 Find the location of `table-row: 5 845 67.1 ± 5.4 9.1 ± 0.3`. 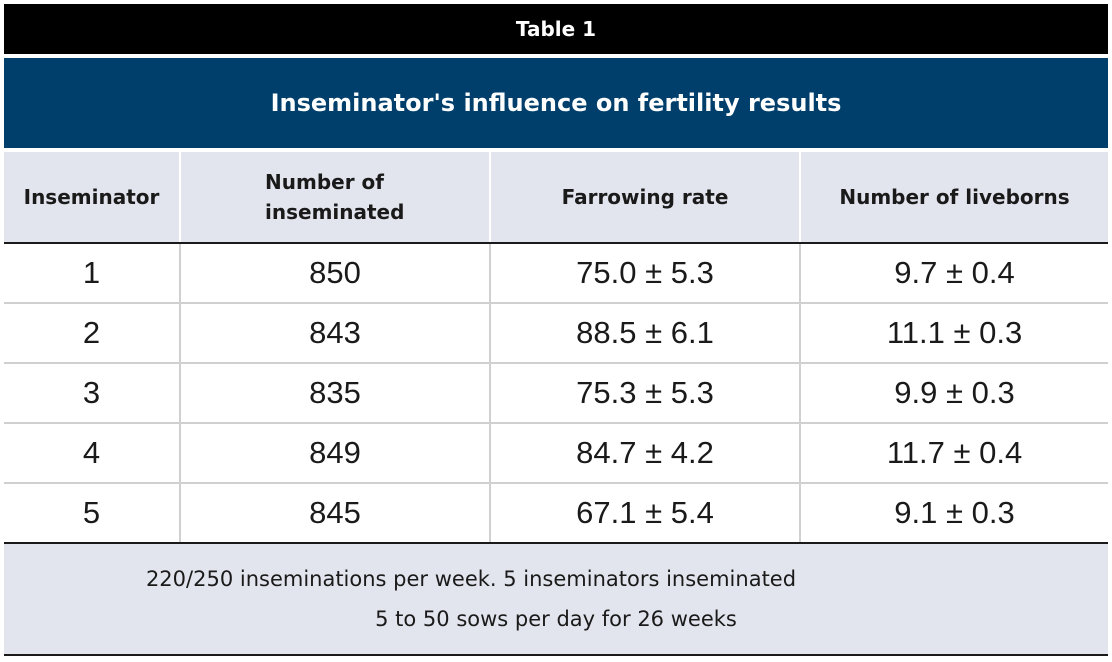

table-row: 5 845 67.1 ± 5.4 9.1 ± 0.3 is located at coordinates (556, 513).